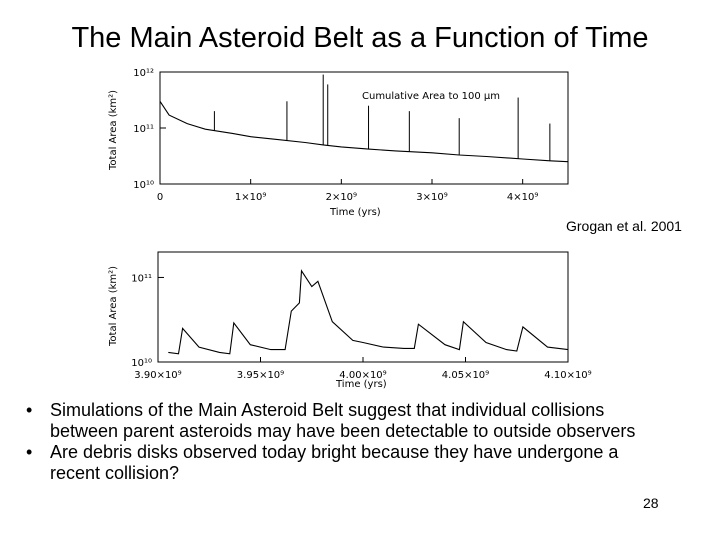 Image resolution: width=720 pixels, height=540 pixels. I want to click on chart2-y-tick-label: 10¹¹, so click(141, 278).